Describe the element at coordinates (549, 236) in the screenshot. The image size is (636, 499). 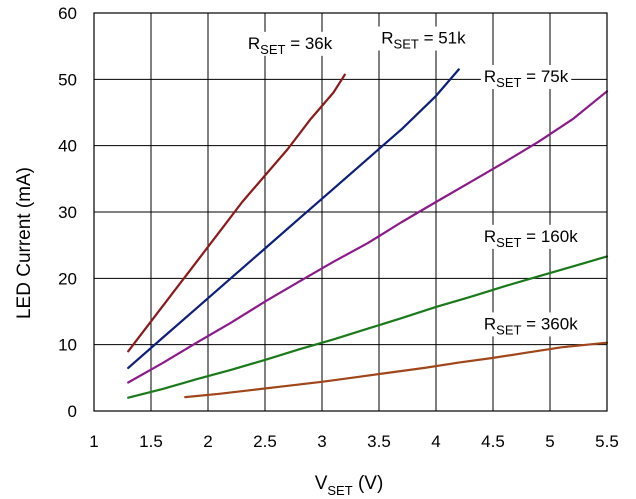
I see `series-label-rest: = 160k` at that location.